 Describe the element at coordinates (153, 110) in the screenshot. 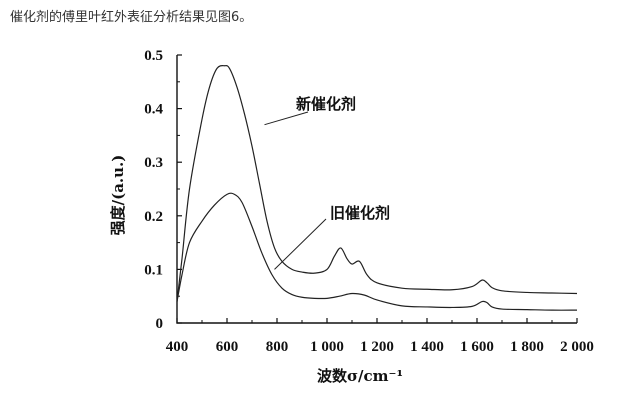

I see `y-tick-label: 0.4` at that location.